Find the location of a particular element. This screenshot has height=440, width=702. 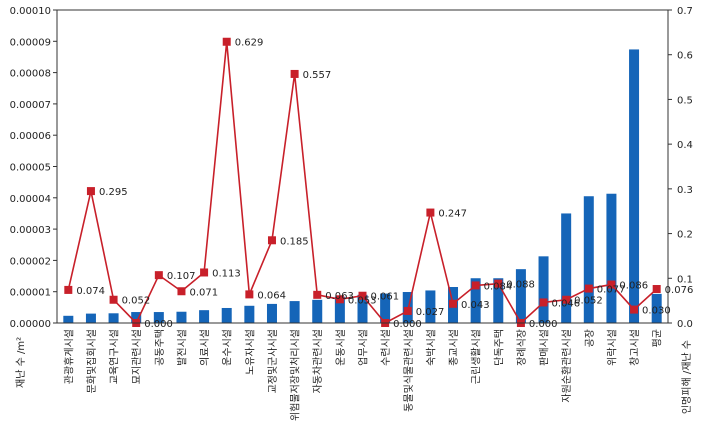

category-label-13: 업무시설 is located at coordinates (363, 347).